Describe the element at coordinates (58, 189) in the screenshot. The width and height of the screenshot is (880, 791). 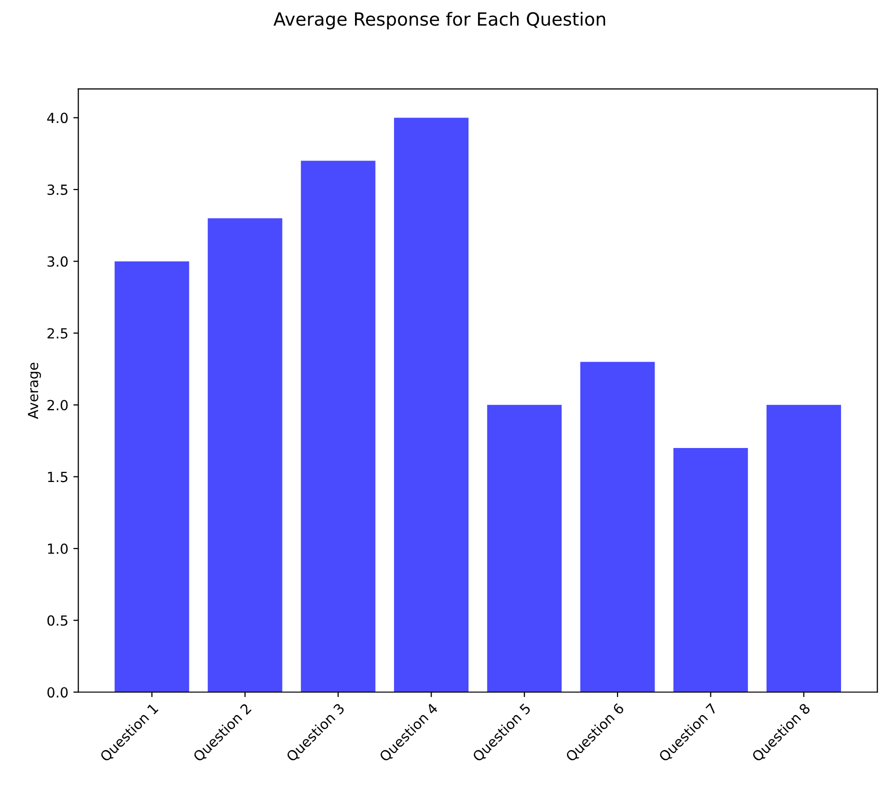
I see `y-tick-label: 3.5` at that location.